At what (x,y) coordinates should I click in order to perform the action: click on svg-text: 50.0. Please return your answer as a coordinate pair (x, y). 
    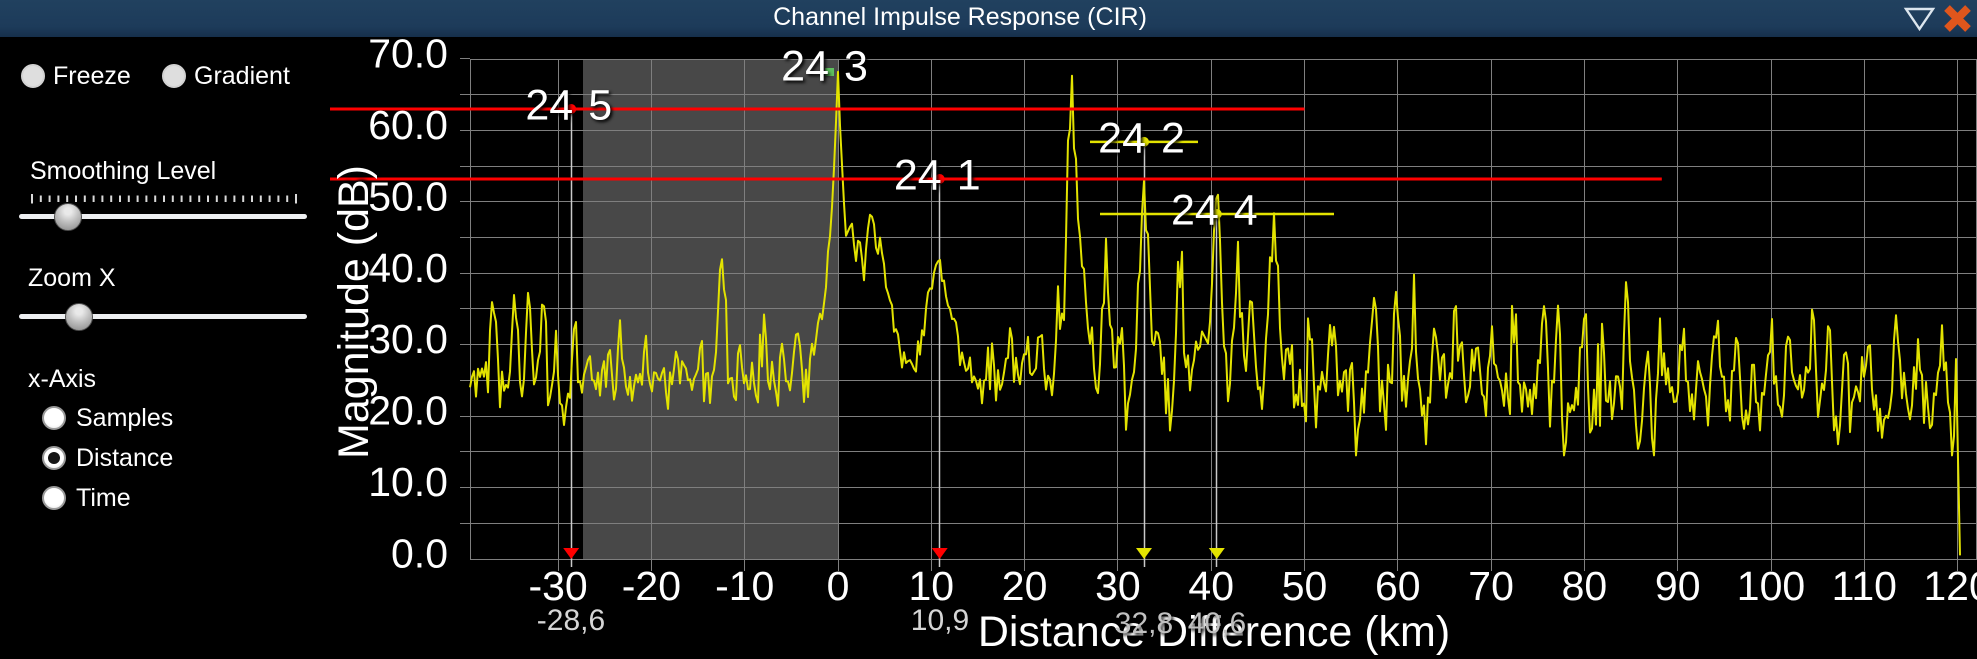
    Looking at the image, I should click on (408, 196).